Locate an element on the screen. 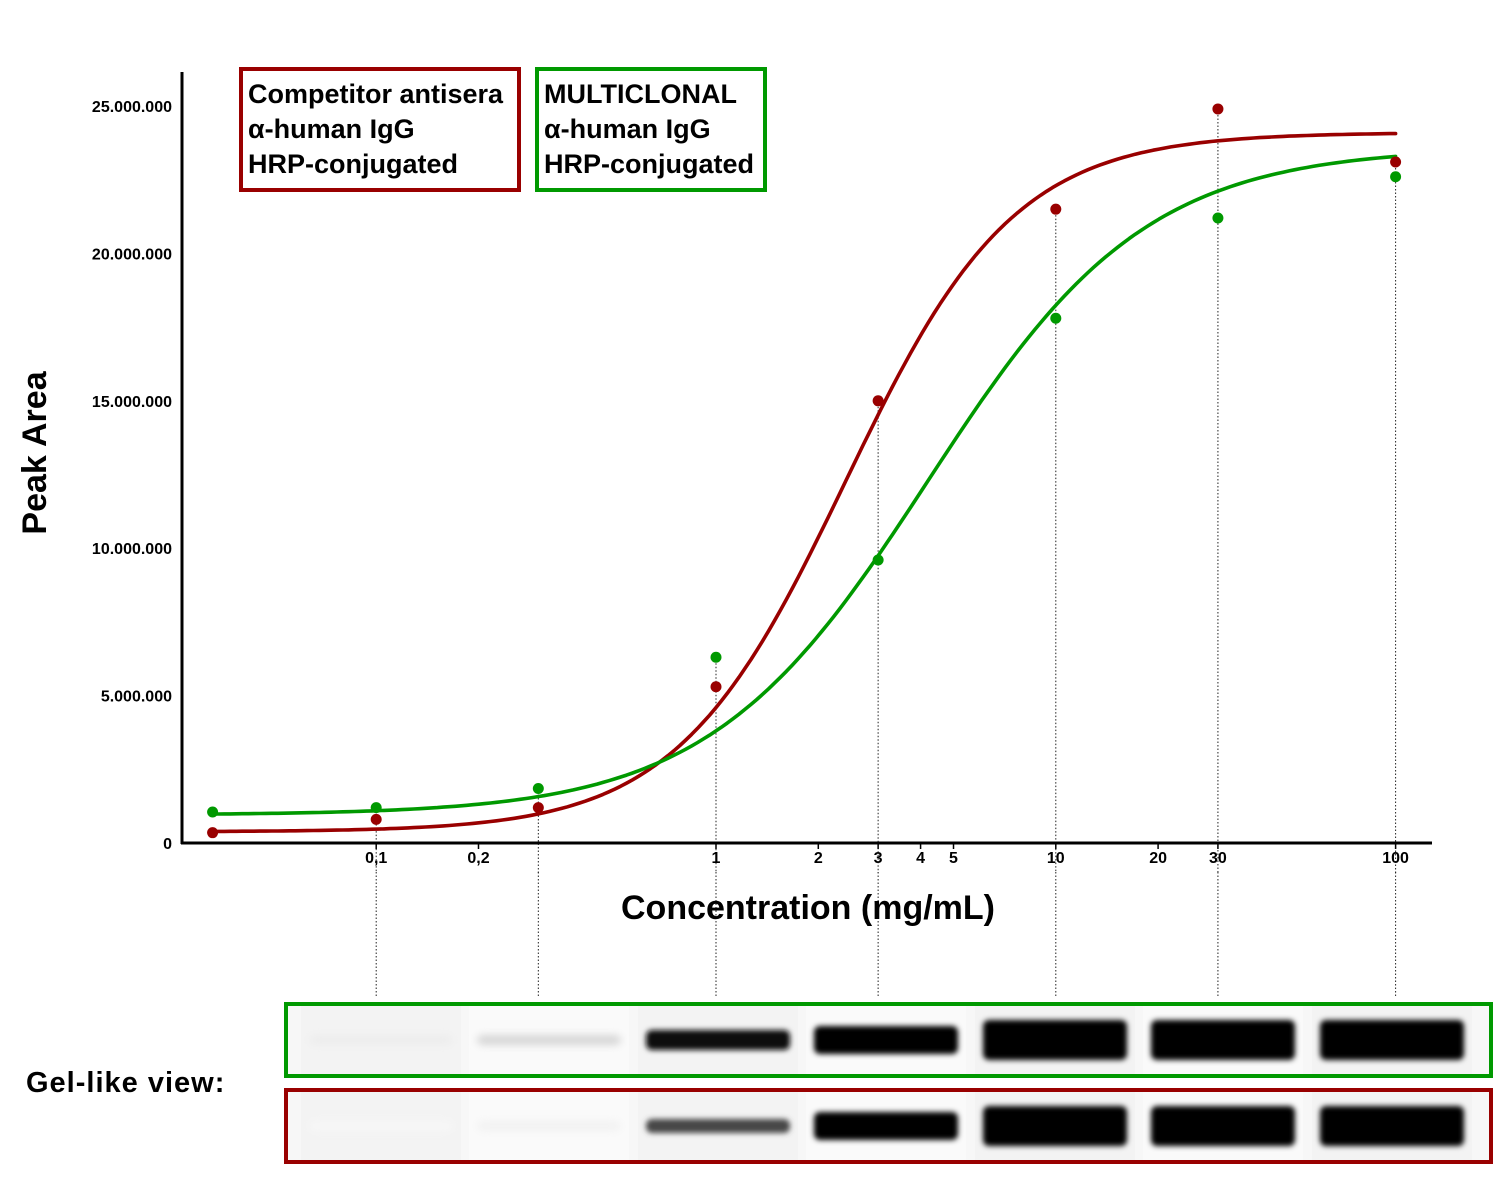  x-tick-label: 20 is located at coordinates (1158, 858).